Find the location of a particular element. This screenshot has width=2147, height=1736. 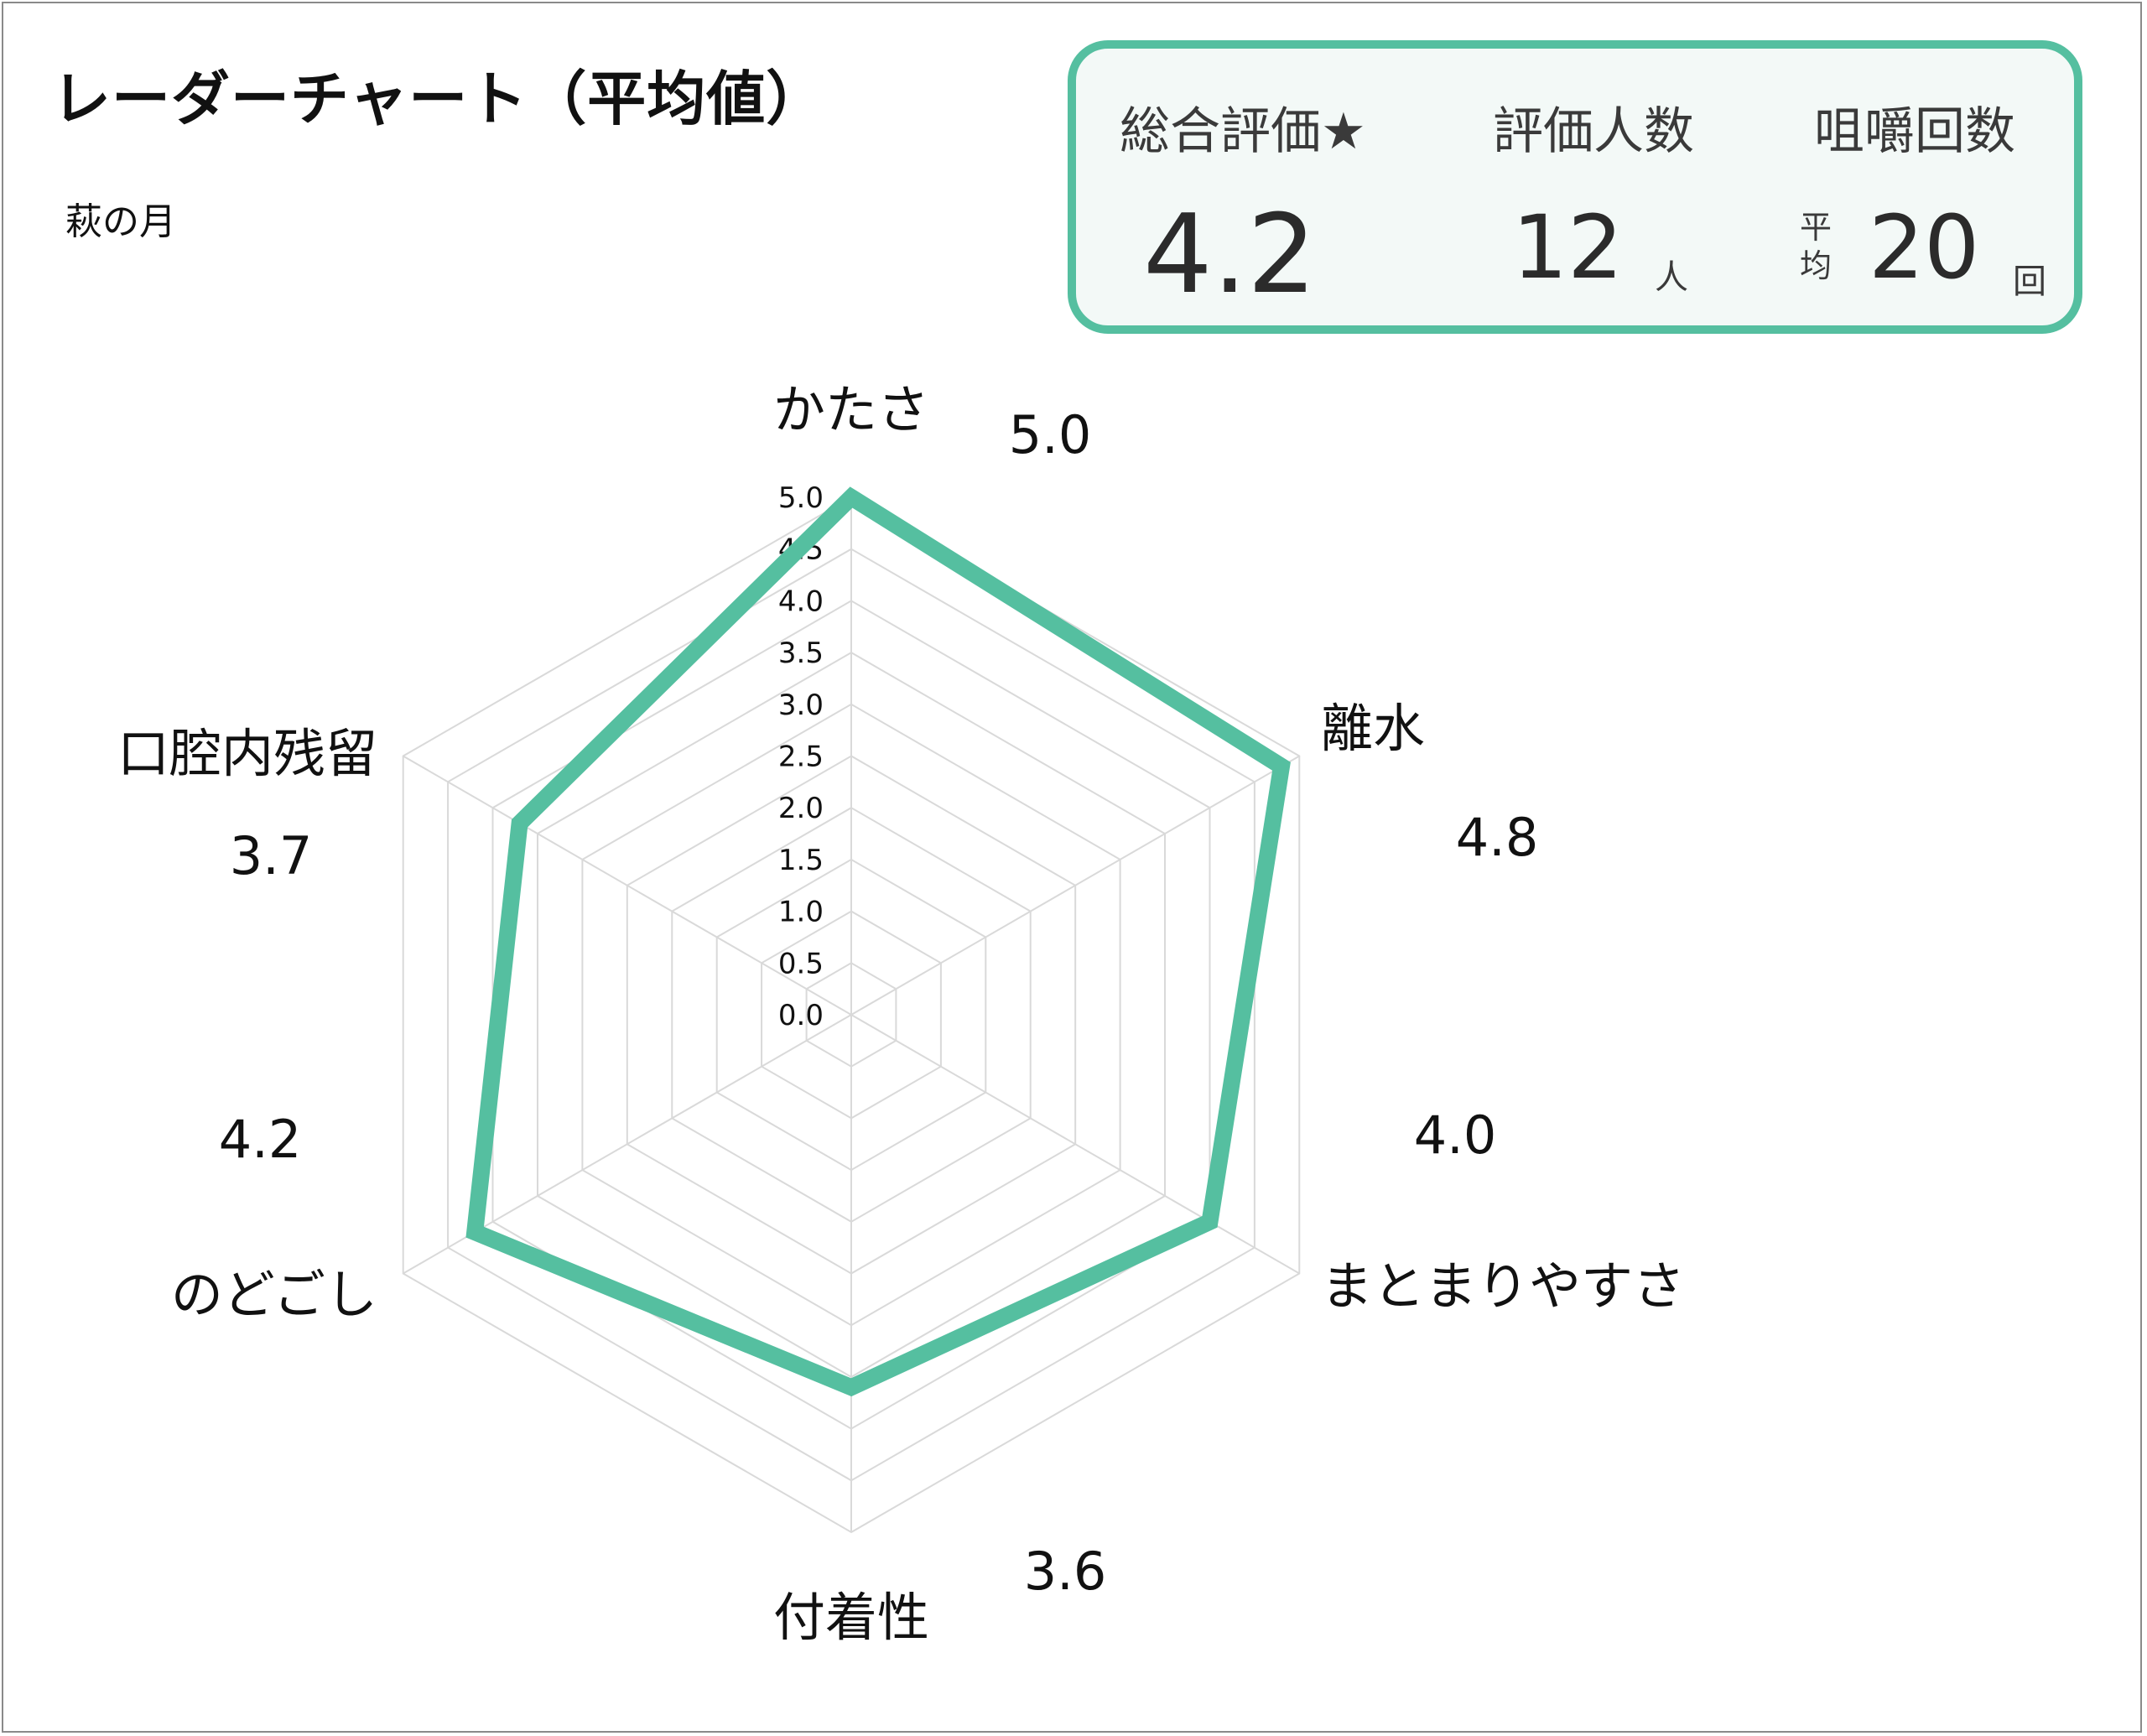

tick-label: 0.5 is located at coordinates (801, 964).